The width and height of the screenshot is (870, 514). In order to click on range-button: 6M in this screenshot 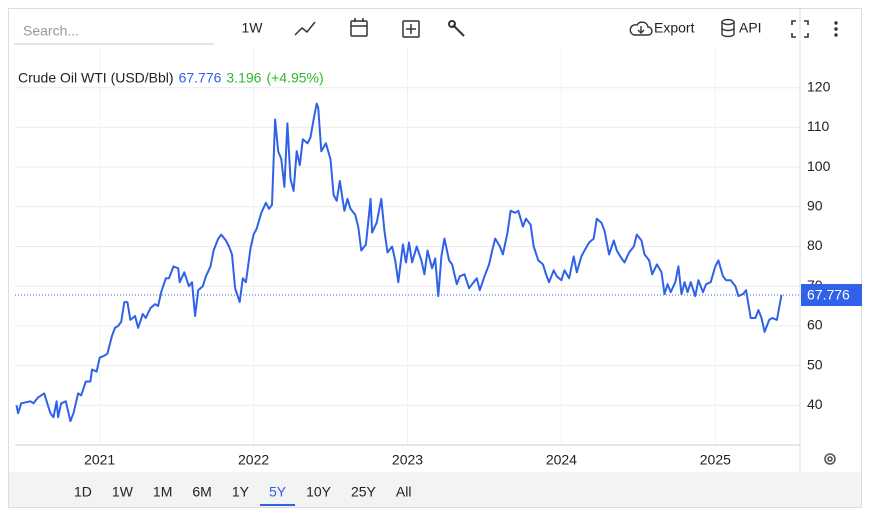, I will do `click(201, 492)`.